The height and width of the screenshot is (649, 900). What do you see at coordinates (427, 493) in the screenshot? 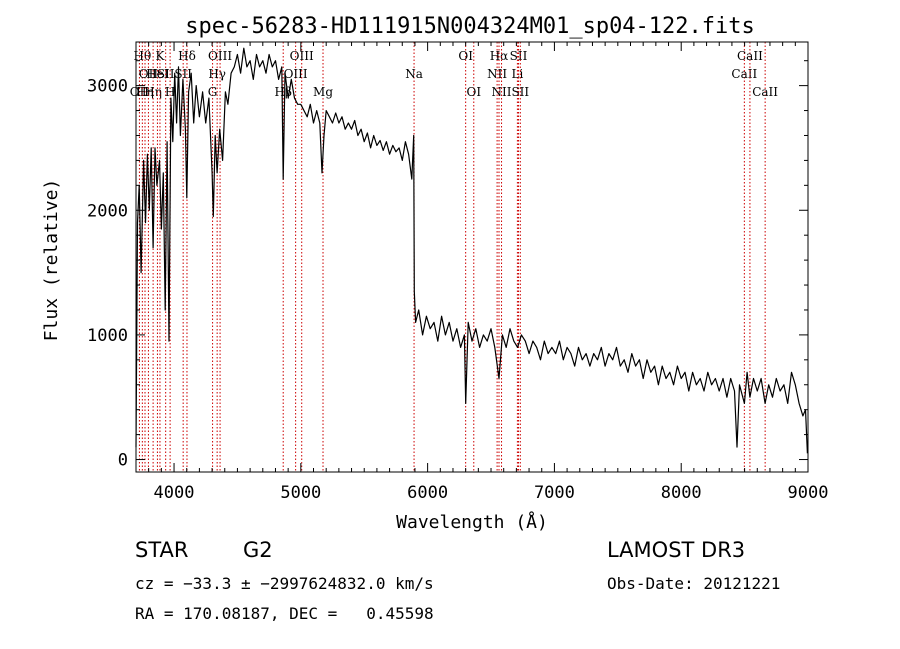
I see `x-tick-label: 6000` at bounding box center [427, 493].